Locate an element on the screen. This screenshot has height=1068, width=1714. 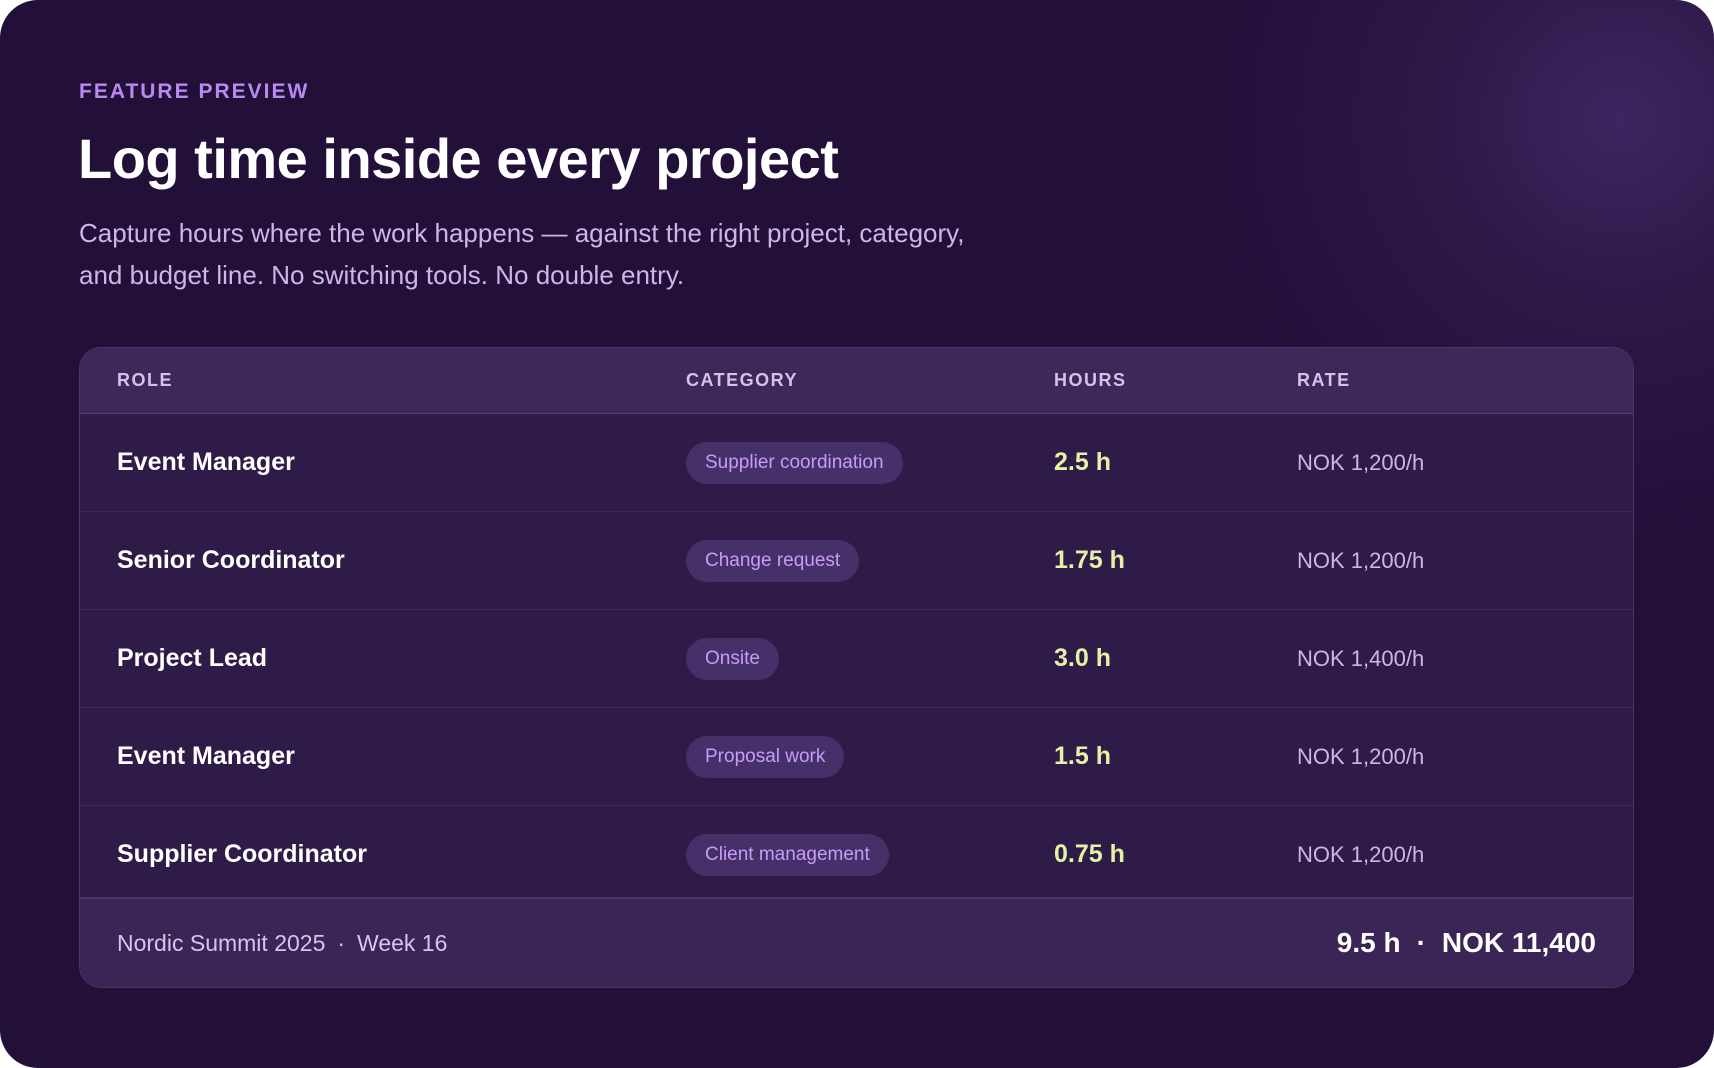
title: Log time inside every project is located at coordinates (458, 158).